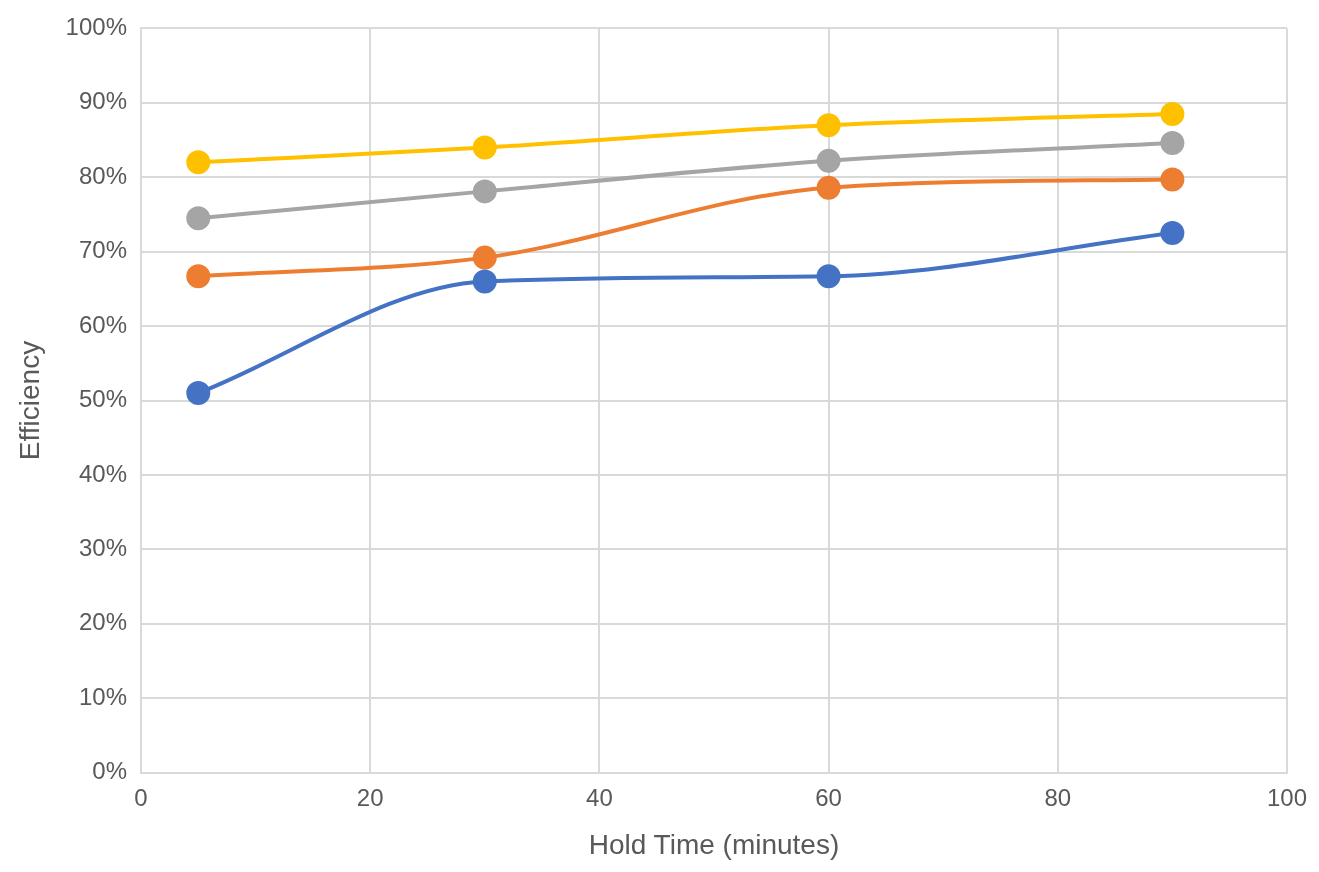  What do you see at coordinates (102, 324) in the screenshot?
I see `y-tick-label: 60%` at bounding box center [102, 324].